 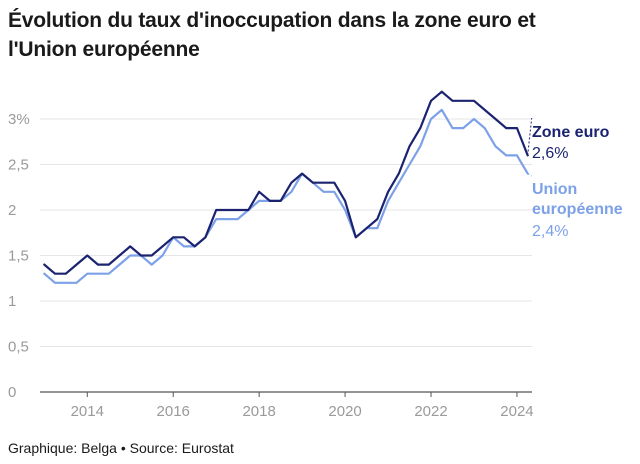 I want to click on series-label-union-europeenne: Union européenne, so click(x=577, y=199).